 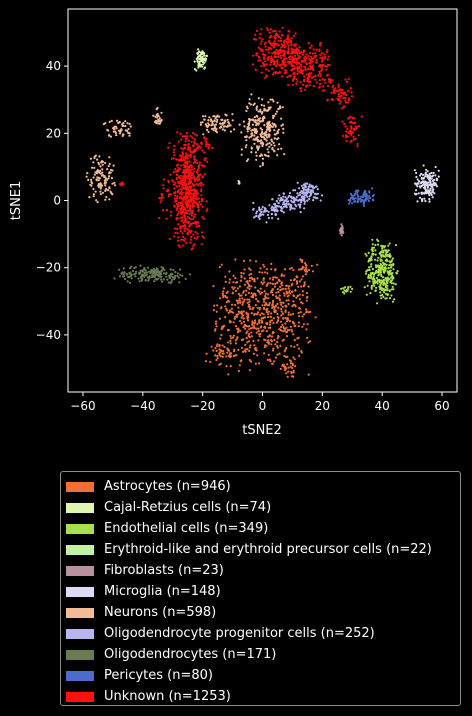 What do you see at coordinates (263, 696) in the screenshot?
I see `legend-item: Unknown (n=1253)` at bounding box center [263, 696].